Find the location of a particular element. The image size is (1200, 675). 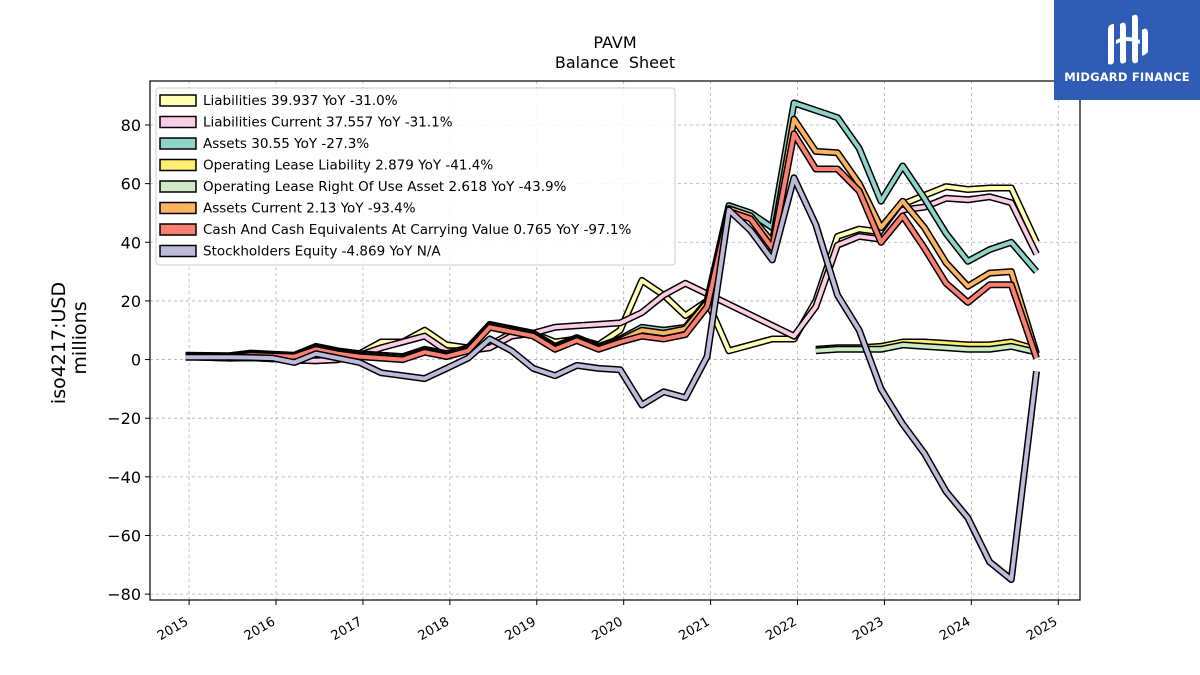

x-tick-label: 2015 is located at coordinates (173, 629).